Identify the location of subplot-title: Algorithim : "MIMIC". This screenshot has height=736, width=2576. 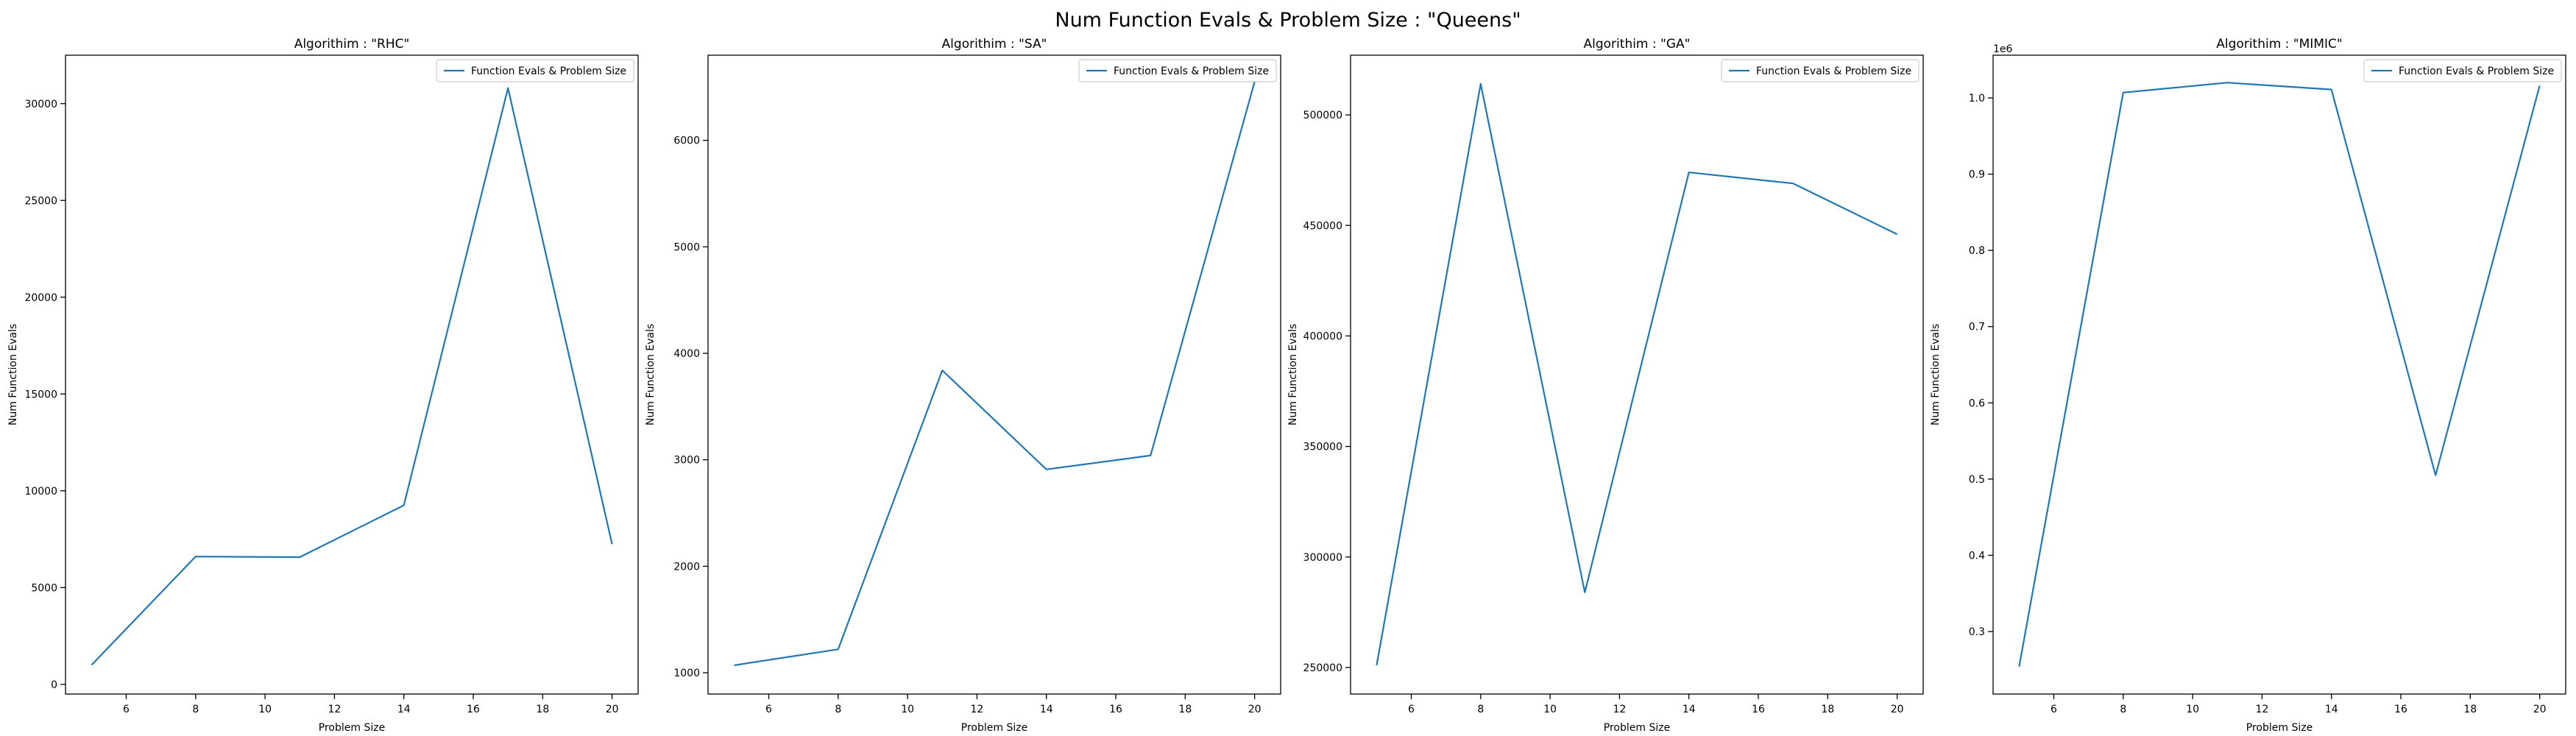
(2279, 44).